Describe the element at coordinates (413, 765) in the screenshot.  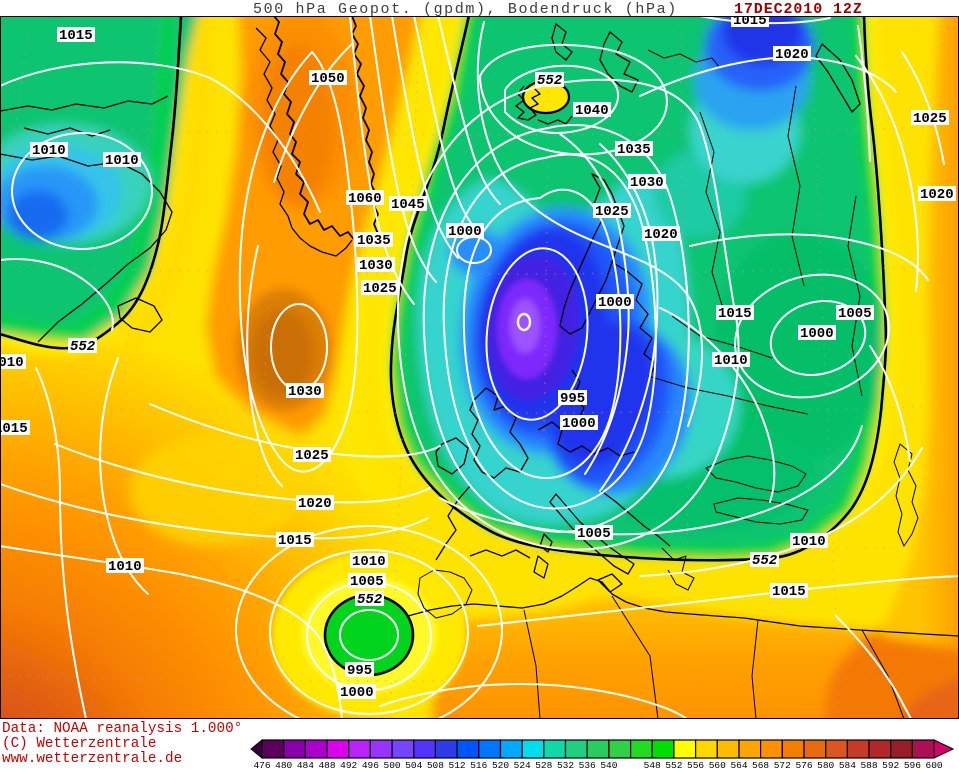
I see `svg-text: 504` at that location.